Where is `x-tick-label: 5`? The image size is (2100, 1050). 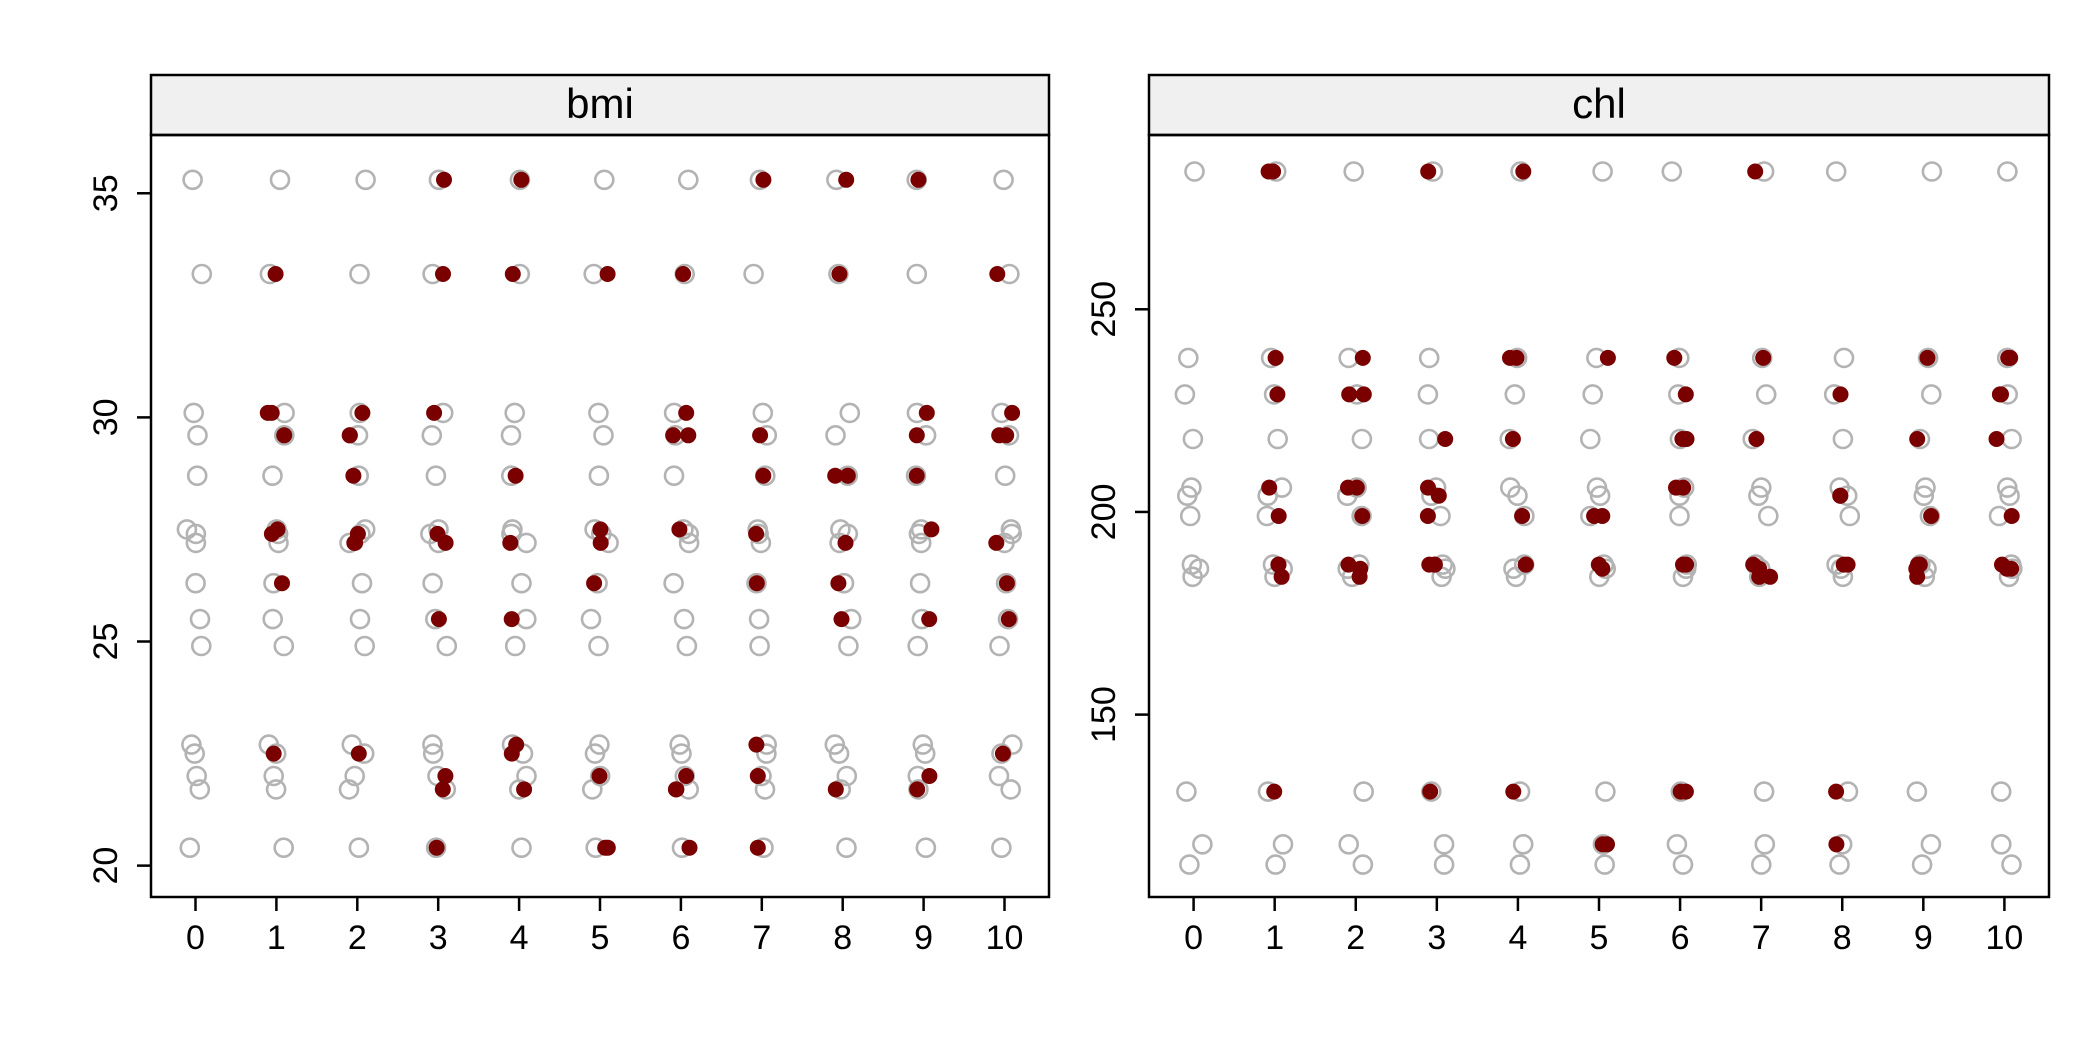
x-tick-label: 5 is located at coordinates (600, 938).